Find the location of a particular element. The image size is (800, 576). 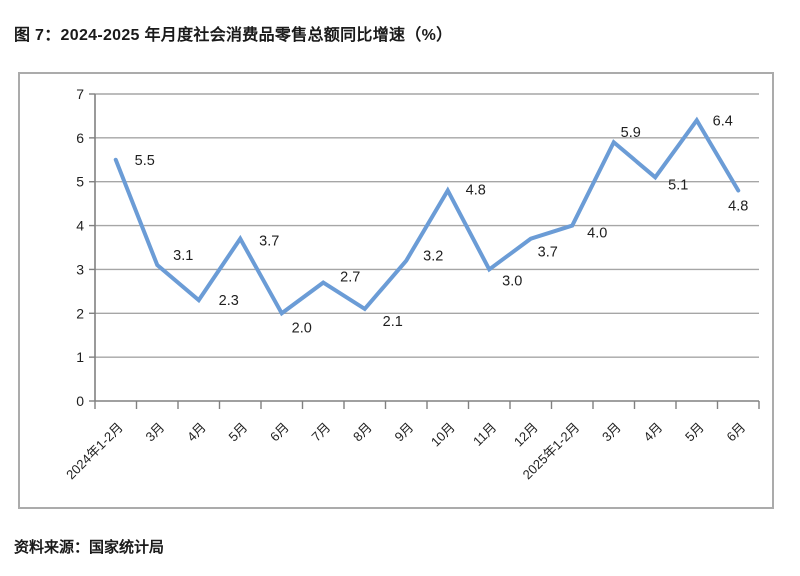

value-label: 2.1 is located at coordinates (393, 322).